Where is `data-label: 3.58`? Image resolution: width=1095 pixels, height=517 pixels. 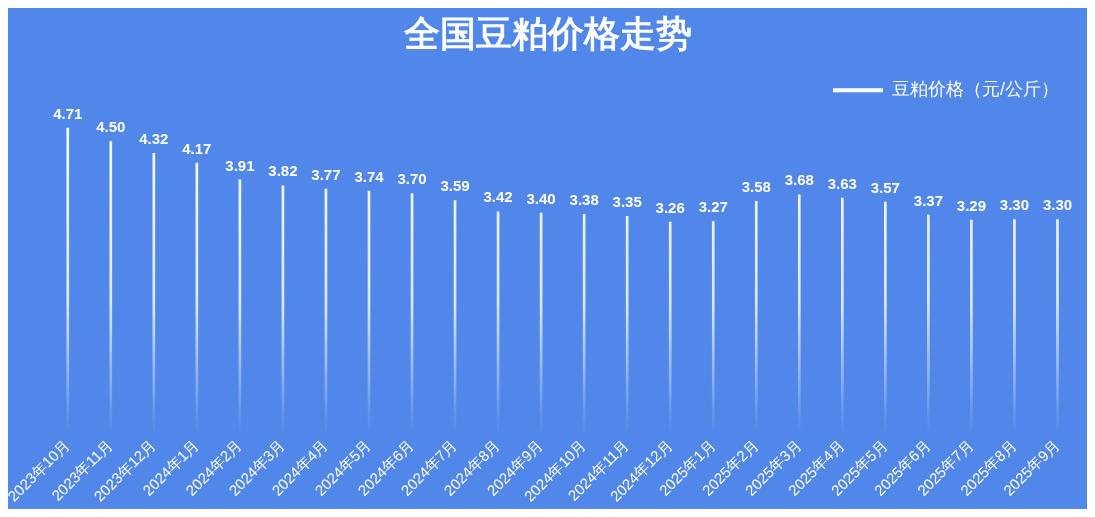 data-label: 3.58 is located at coordinates (756, 186).